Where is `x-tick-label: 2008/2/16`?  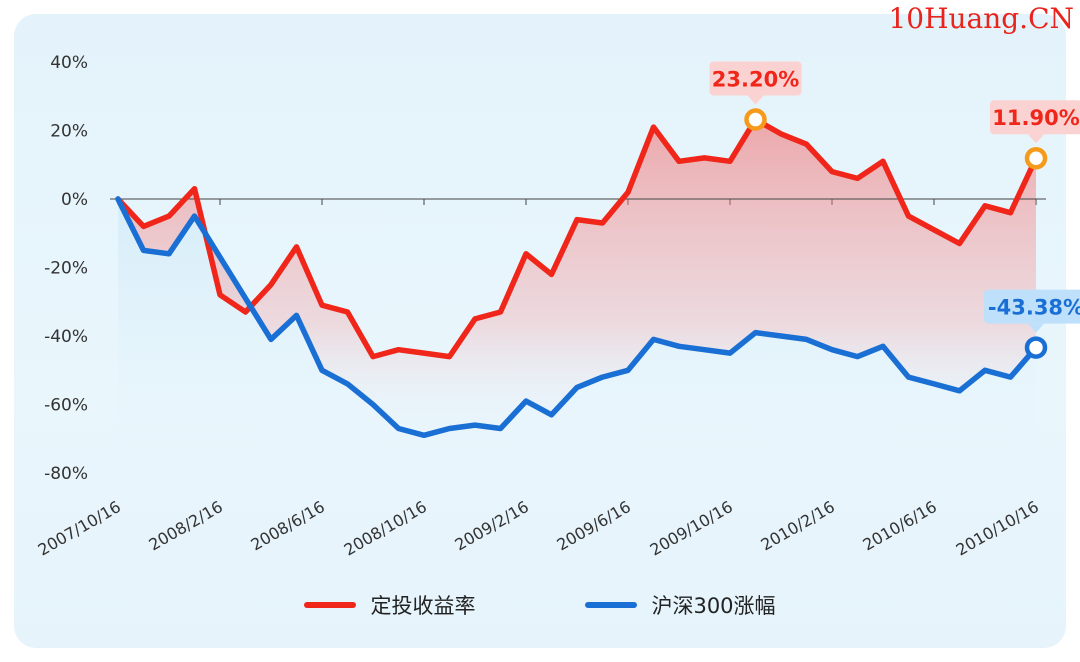
x-tick-label: 2008/2/16 is located at coordinates (185, 525).